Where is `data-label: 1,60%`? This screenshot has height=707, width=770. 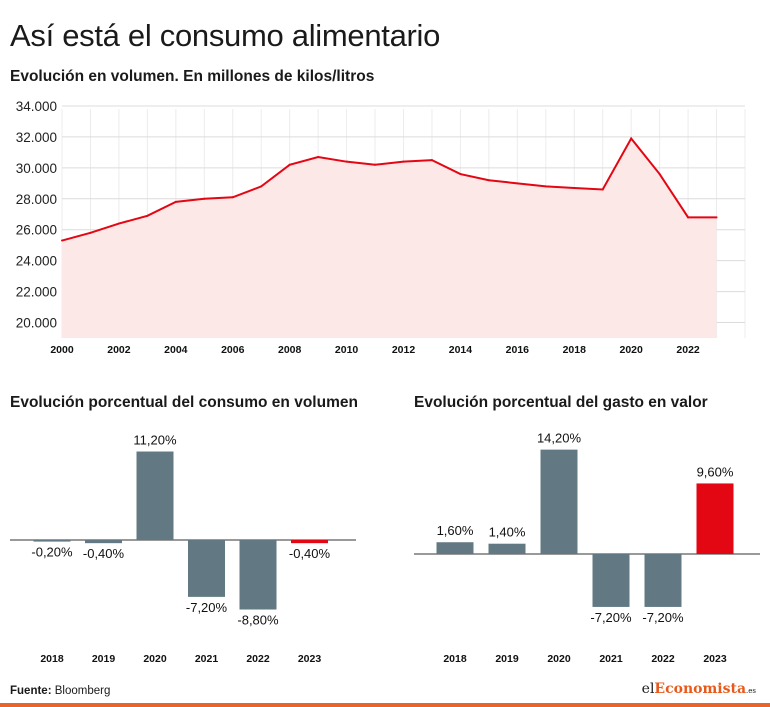 data-label: 1,60% is located at coordinates (455, 530).